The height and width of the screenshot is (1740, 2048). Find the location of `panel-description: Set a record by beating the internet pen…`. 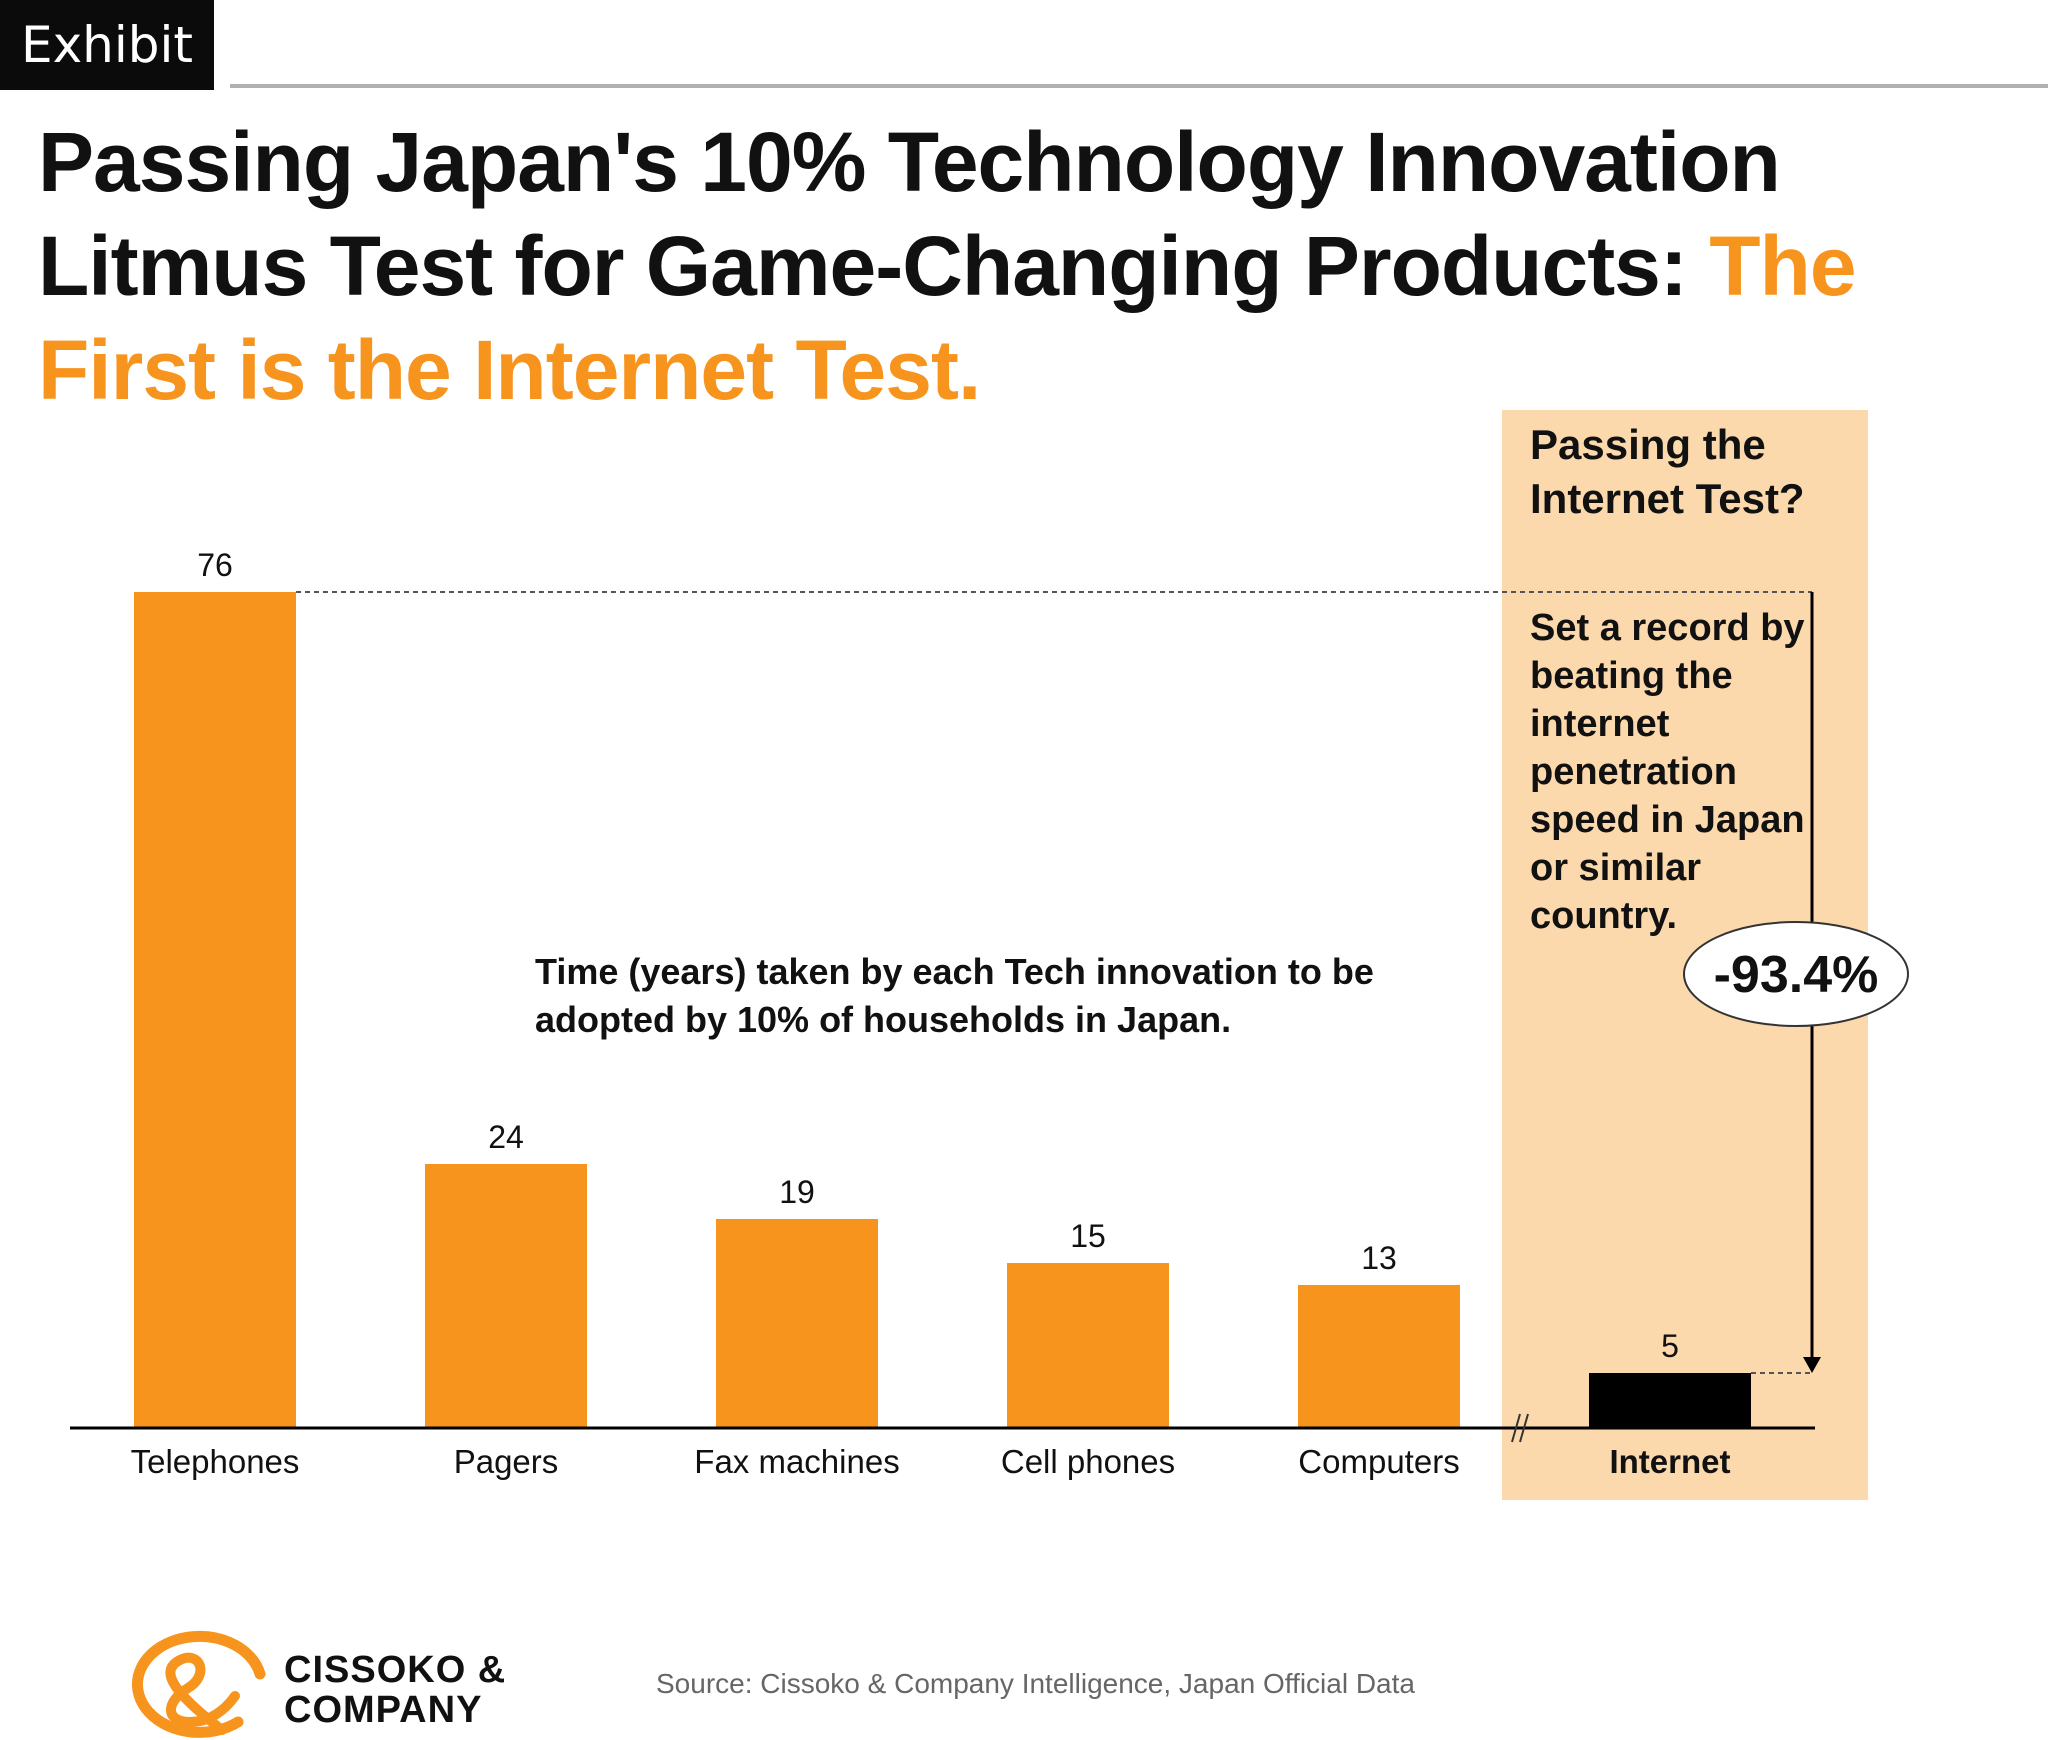

panel-description: Set a record by beating the internet pen… is located at coordinates (1667, 772).